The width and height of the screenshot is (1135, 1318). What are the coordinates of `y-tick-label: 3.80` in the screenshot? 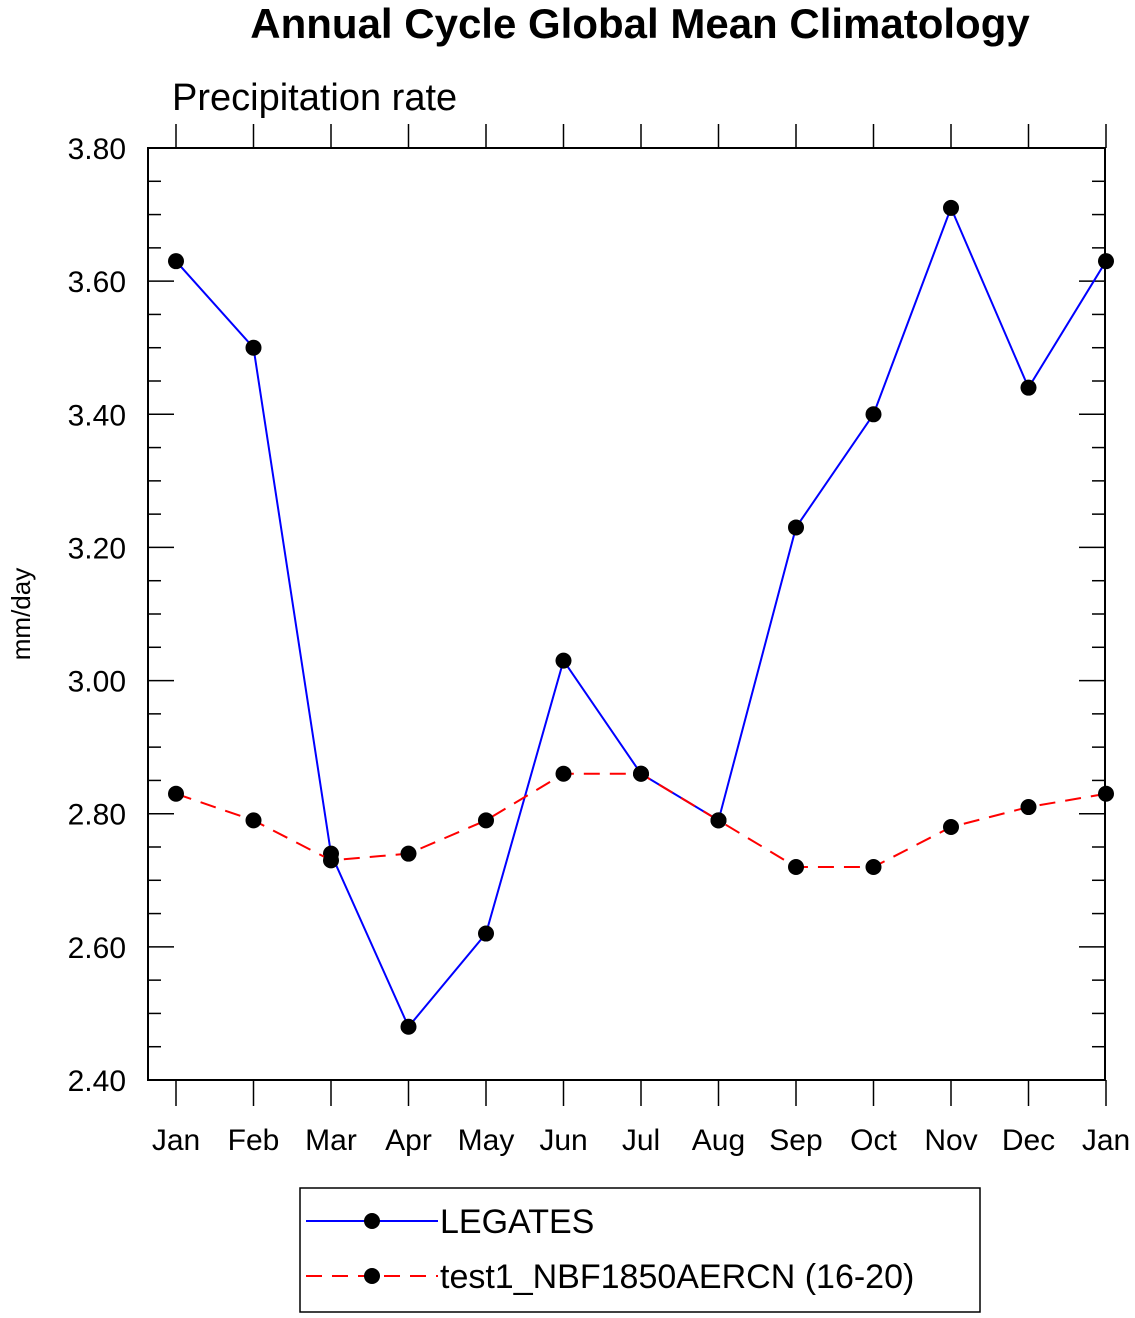 It's located at (97, 149).